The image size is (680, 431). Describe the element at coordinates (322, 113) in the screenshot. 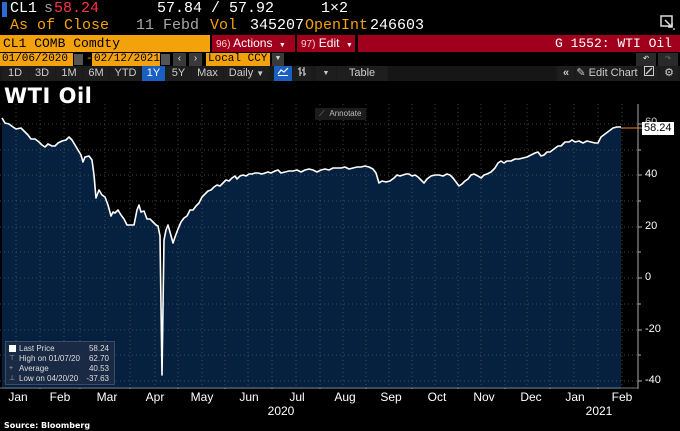

I see `pencil-icon: ⟋` at that location.